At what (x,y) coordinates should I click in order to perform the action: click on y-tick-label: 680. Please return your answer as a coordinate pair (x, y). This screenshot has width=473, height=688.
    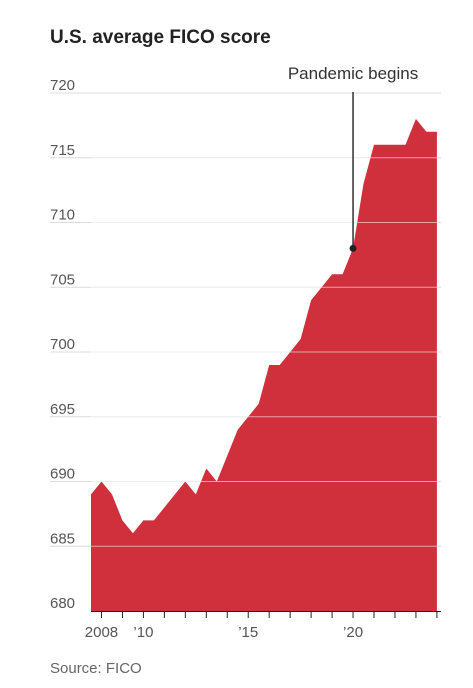
    Looking at the image, I should click on (62, 603).